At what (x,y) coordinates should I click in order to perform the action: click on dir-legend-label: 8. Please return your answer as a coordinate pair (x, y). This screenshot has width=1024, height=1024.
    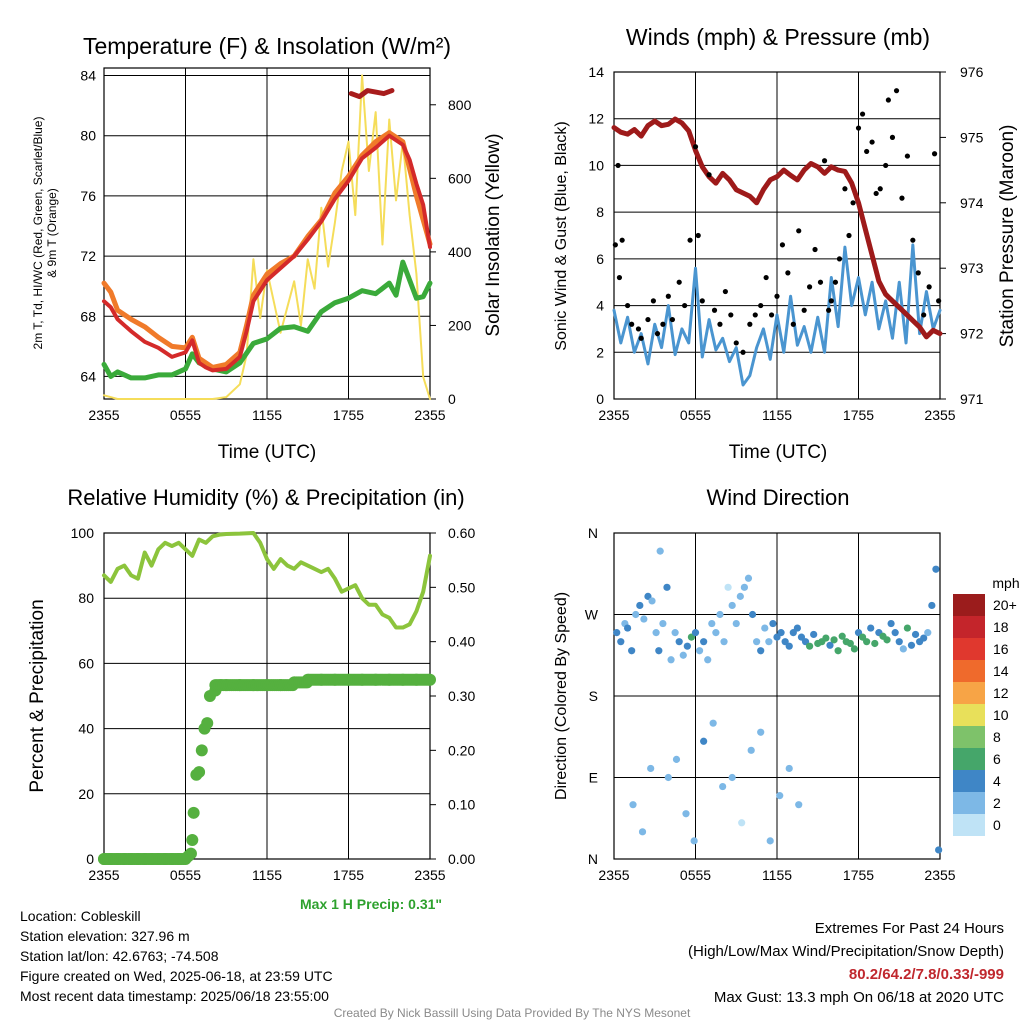
    Looking at the image, I should click on (997, 737).